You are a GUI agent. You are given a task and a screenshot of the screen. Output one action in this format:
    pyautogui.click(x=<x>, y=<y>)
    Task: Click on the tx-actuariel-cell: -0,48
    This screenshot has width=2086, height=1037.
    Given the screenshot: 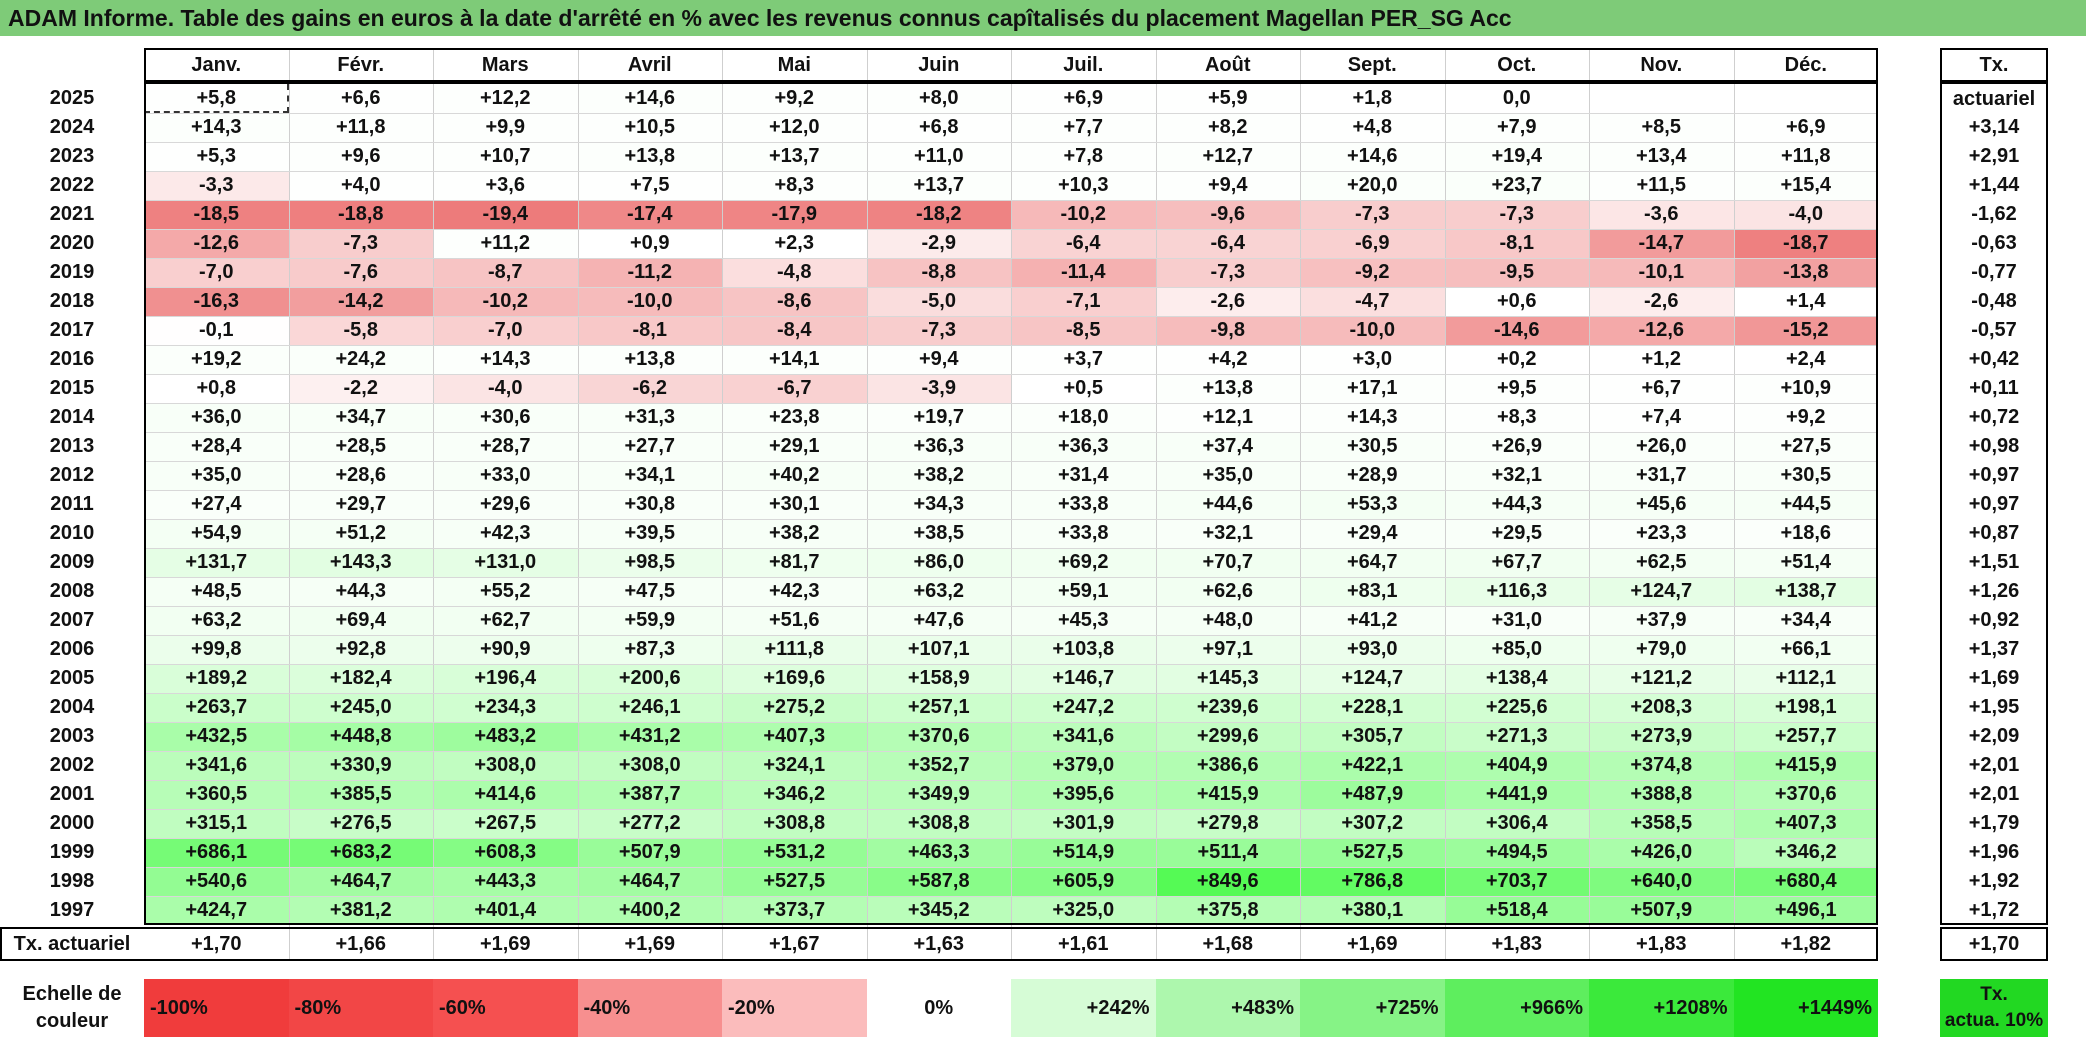 What is the action you would take?
    pyautogui.click(x=1994, y=301)
    